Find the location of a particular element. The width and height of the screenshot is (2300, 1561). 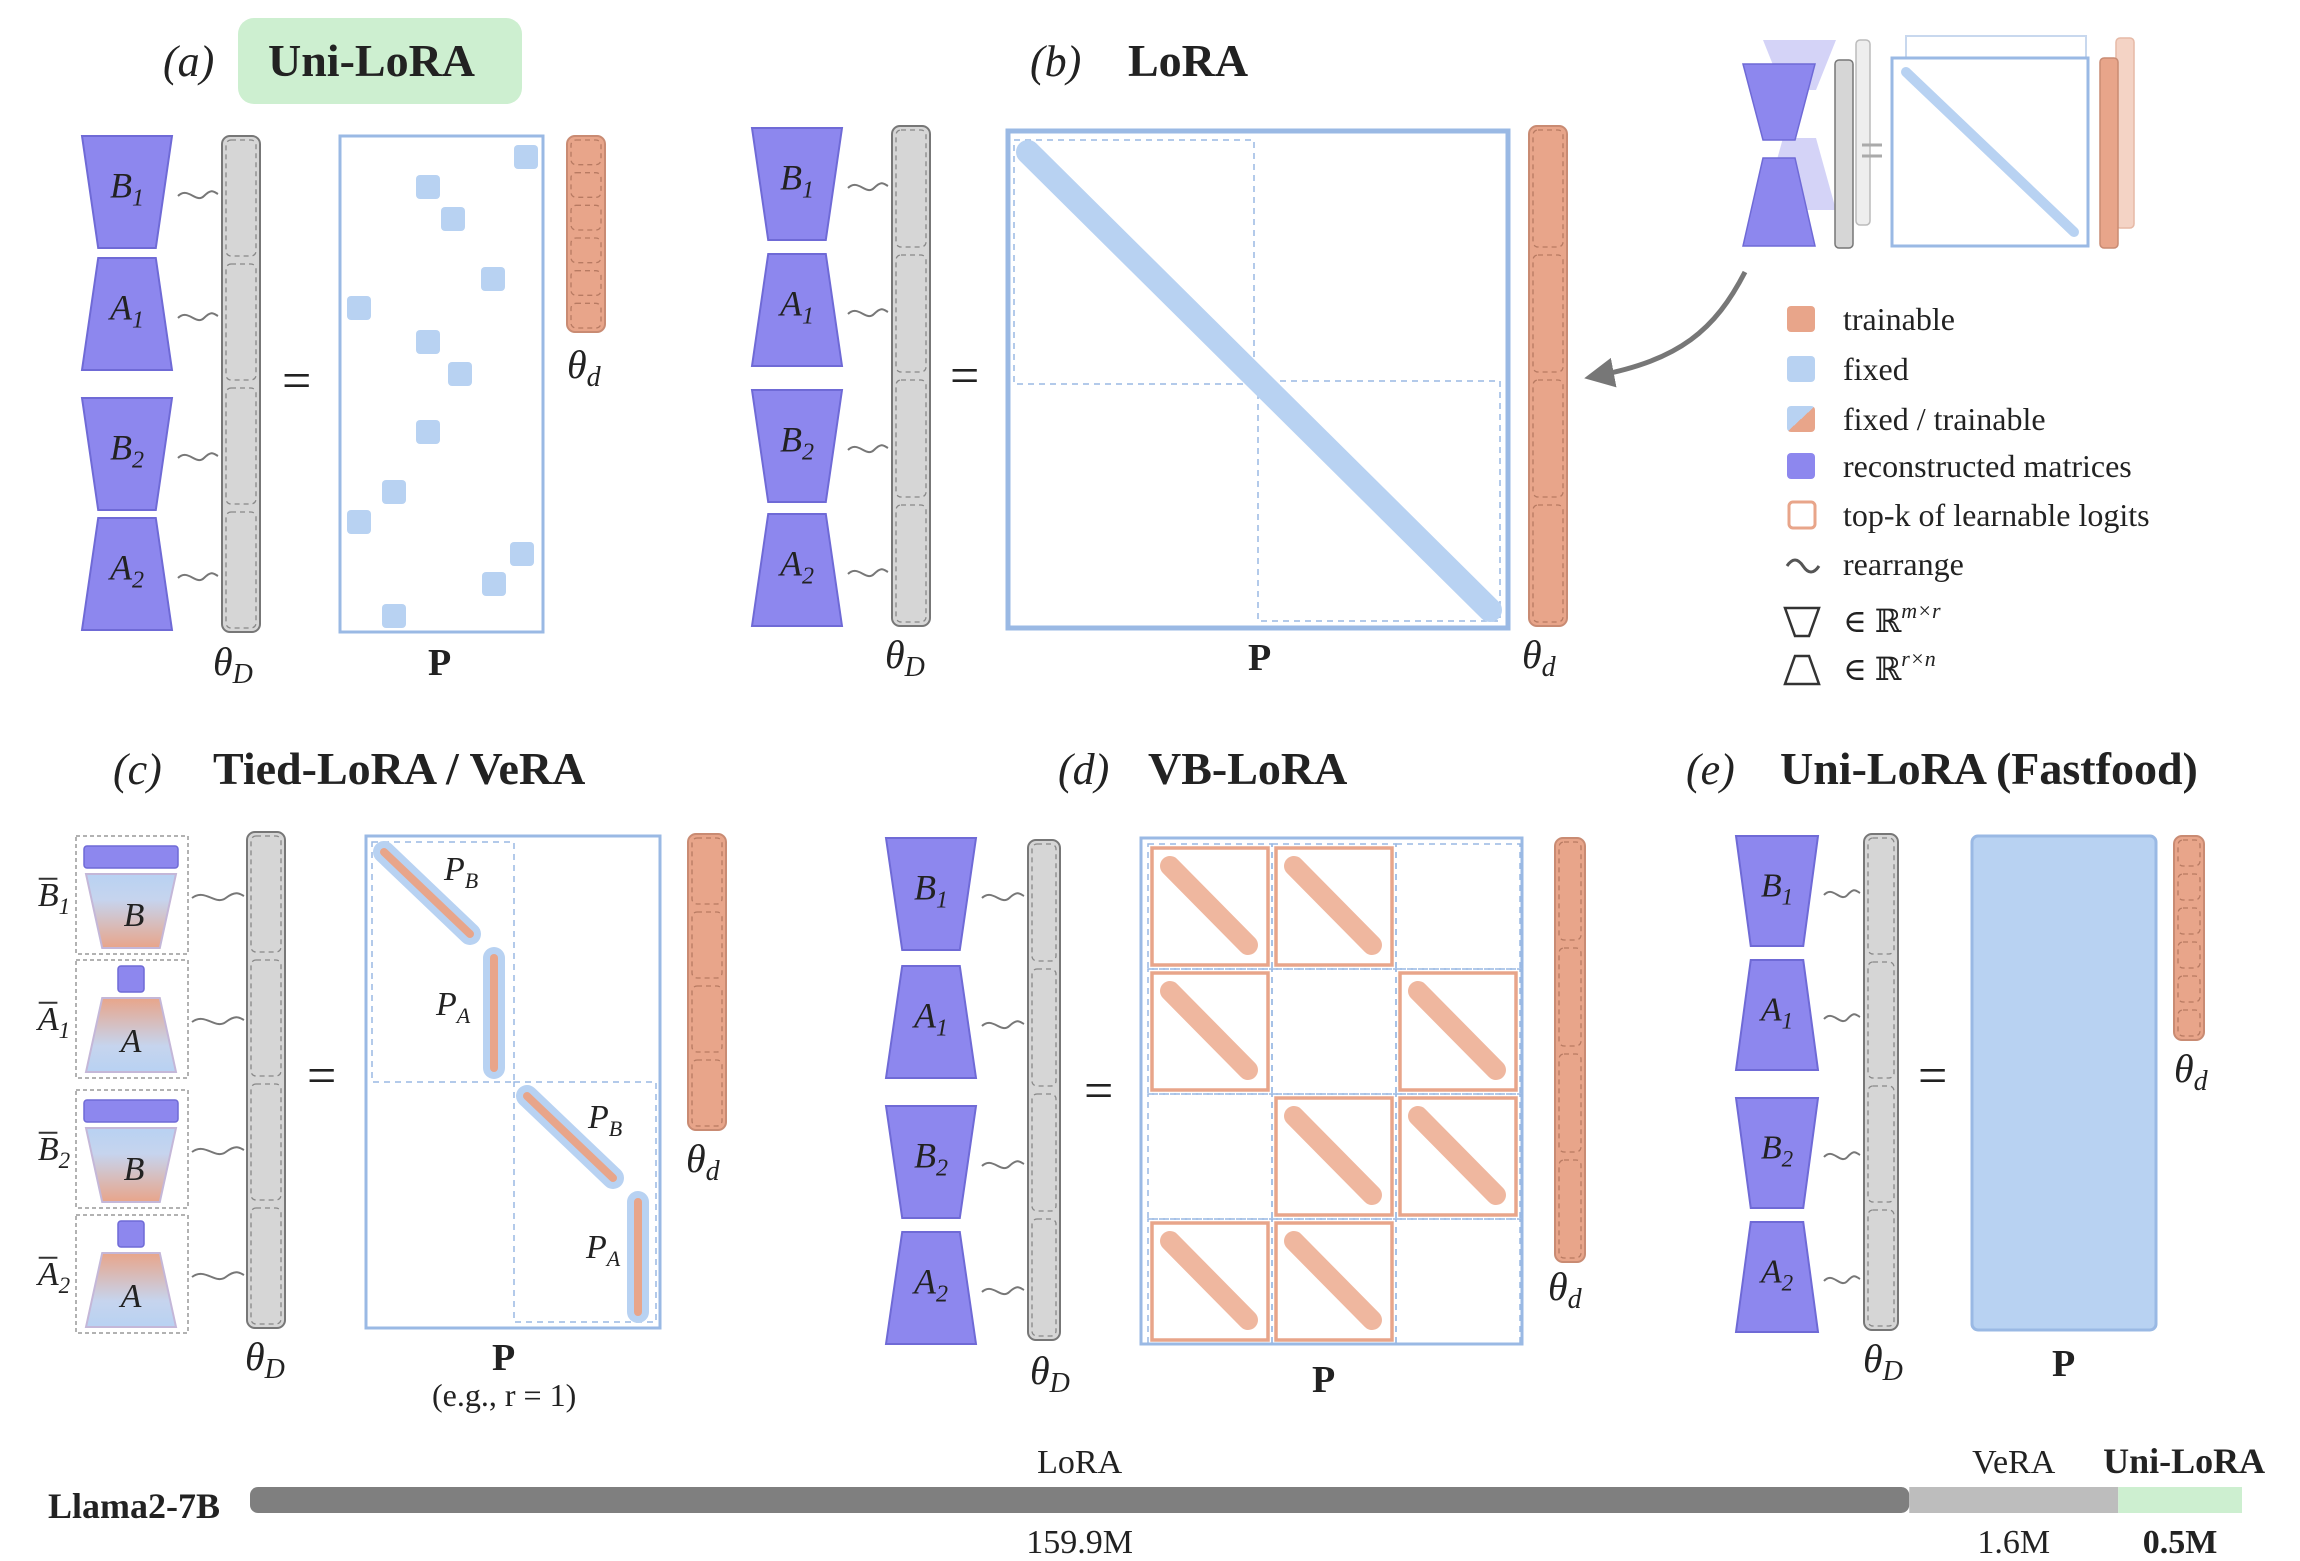

lora-matrix-column-a: B1 A1 B2 A2 is located at coordinates (149, 383).